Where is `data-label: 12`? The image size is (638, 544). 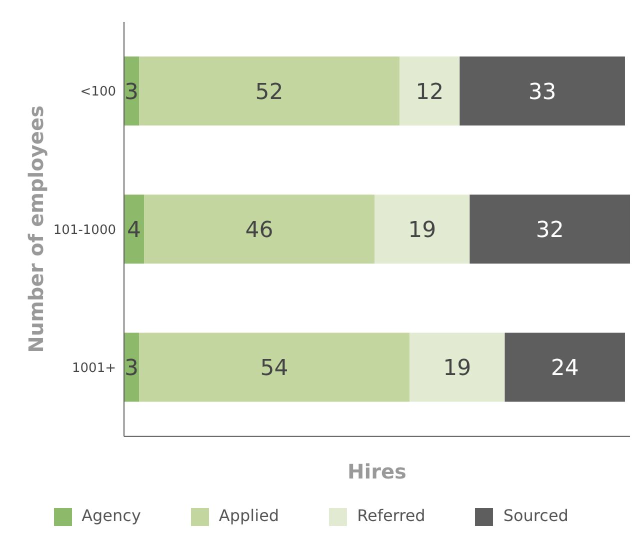 data-label: 12 is located at coordinates (430, 92).